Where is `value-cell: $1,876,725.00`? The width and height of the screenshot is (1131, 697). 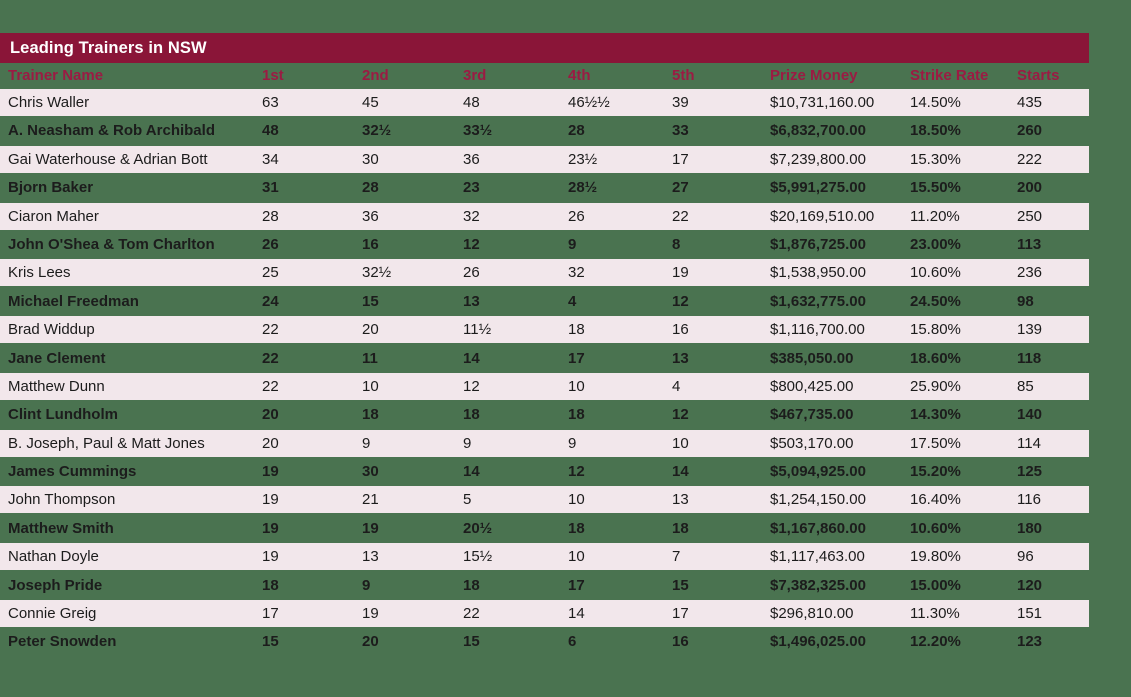 value-cell: $1,876,725.00 is located at coordinates (818, 244).